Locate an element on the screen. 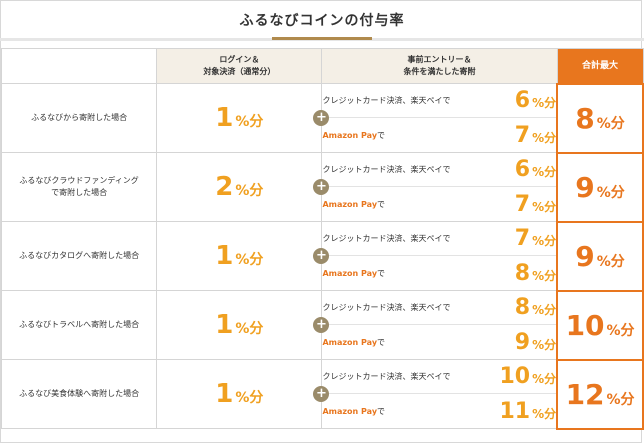 The image size is (644, 445). row-label: ふるなびトラベルへ寄附した場合 is located at coordinates (79, 325).